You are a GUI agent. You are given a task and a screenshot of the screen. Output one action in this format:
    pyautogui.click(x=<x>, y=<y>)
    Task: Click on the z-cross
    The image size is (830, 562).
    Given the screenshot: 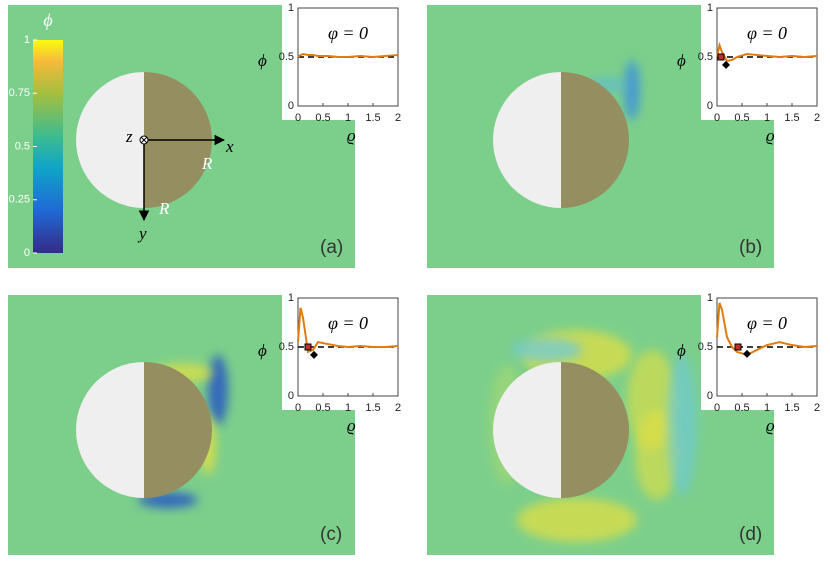 What is the action you would take?
    pyautogui.click(x=144, y=140)
    